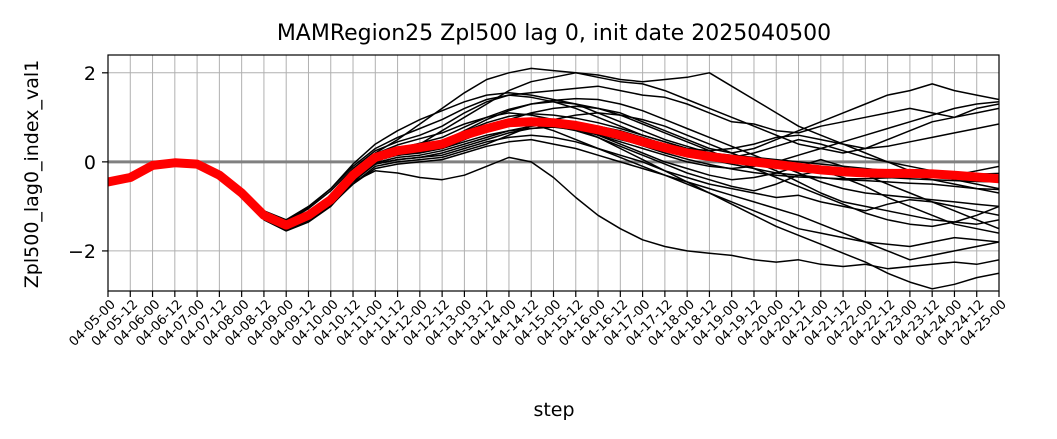 The image size is (1057, 439). Describe the element at coordinates (32, 174) in the screenshot. I see `y-axis-label: Zpl500_lag0_index_val1` at that location.